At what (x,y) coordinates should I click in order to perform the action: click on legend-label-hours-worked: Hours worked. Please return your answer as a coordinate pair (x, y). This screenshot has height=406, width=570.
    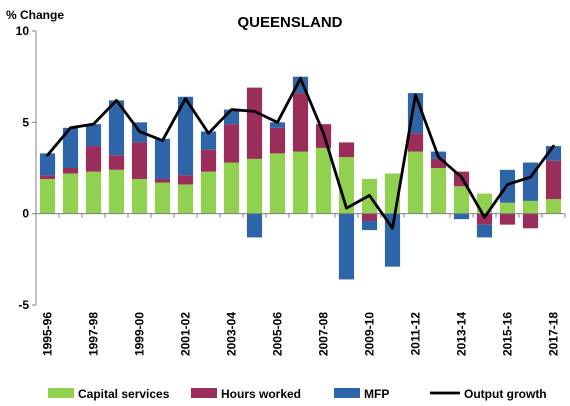
    Looking at the image, I should click on (261, 394).